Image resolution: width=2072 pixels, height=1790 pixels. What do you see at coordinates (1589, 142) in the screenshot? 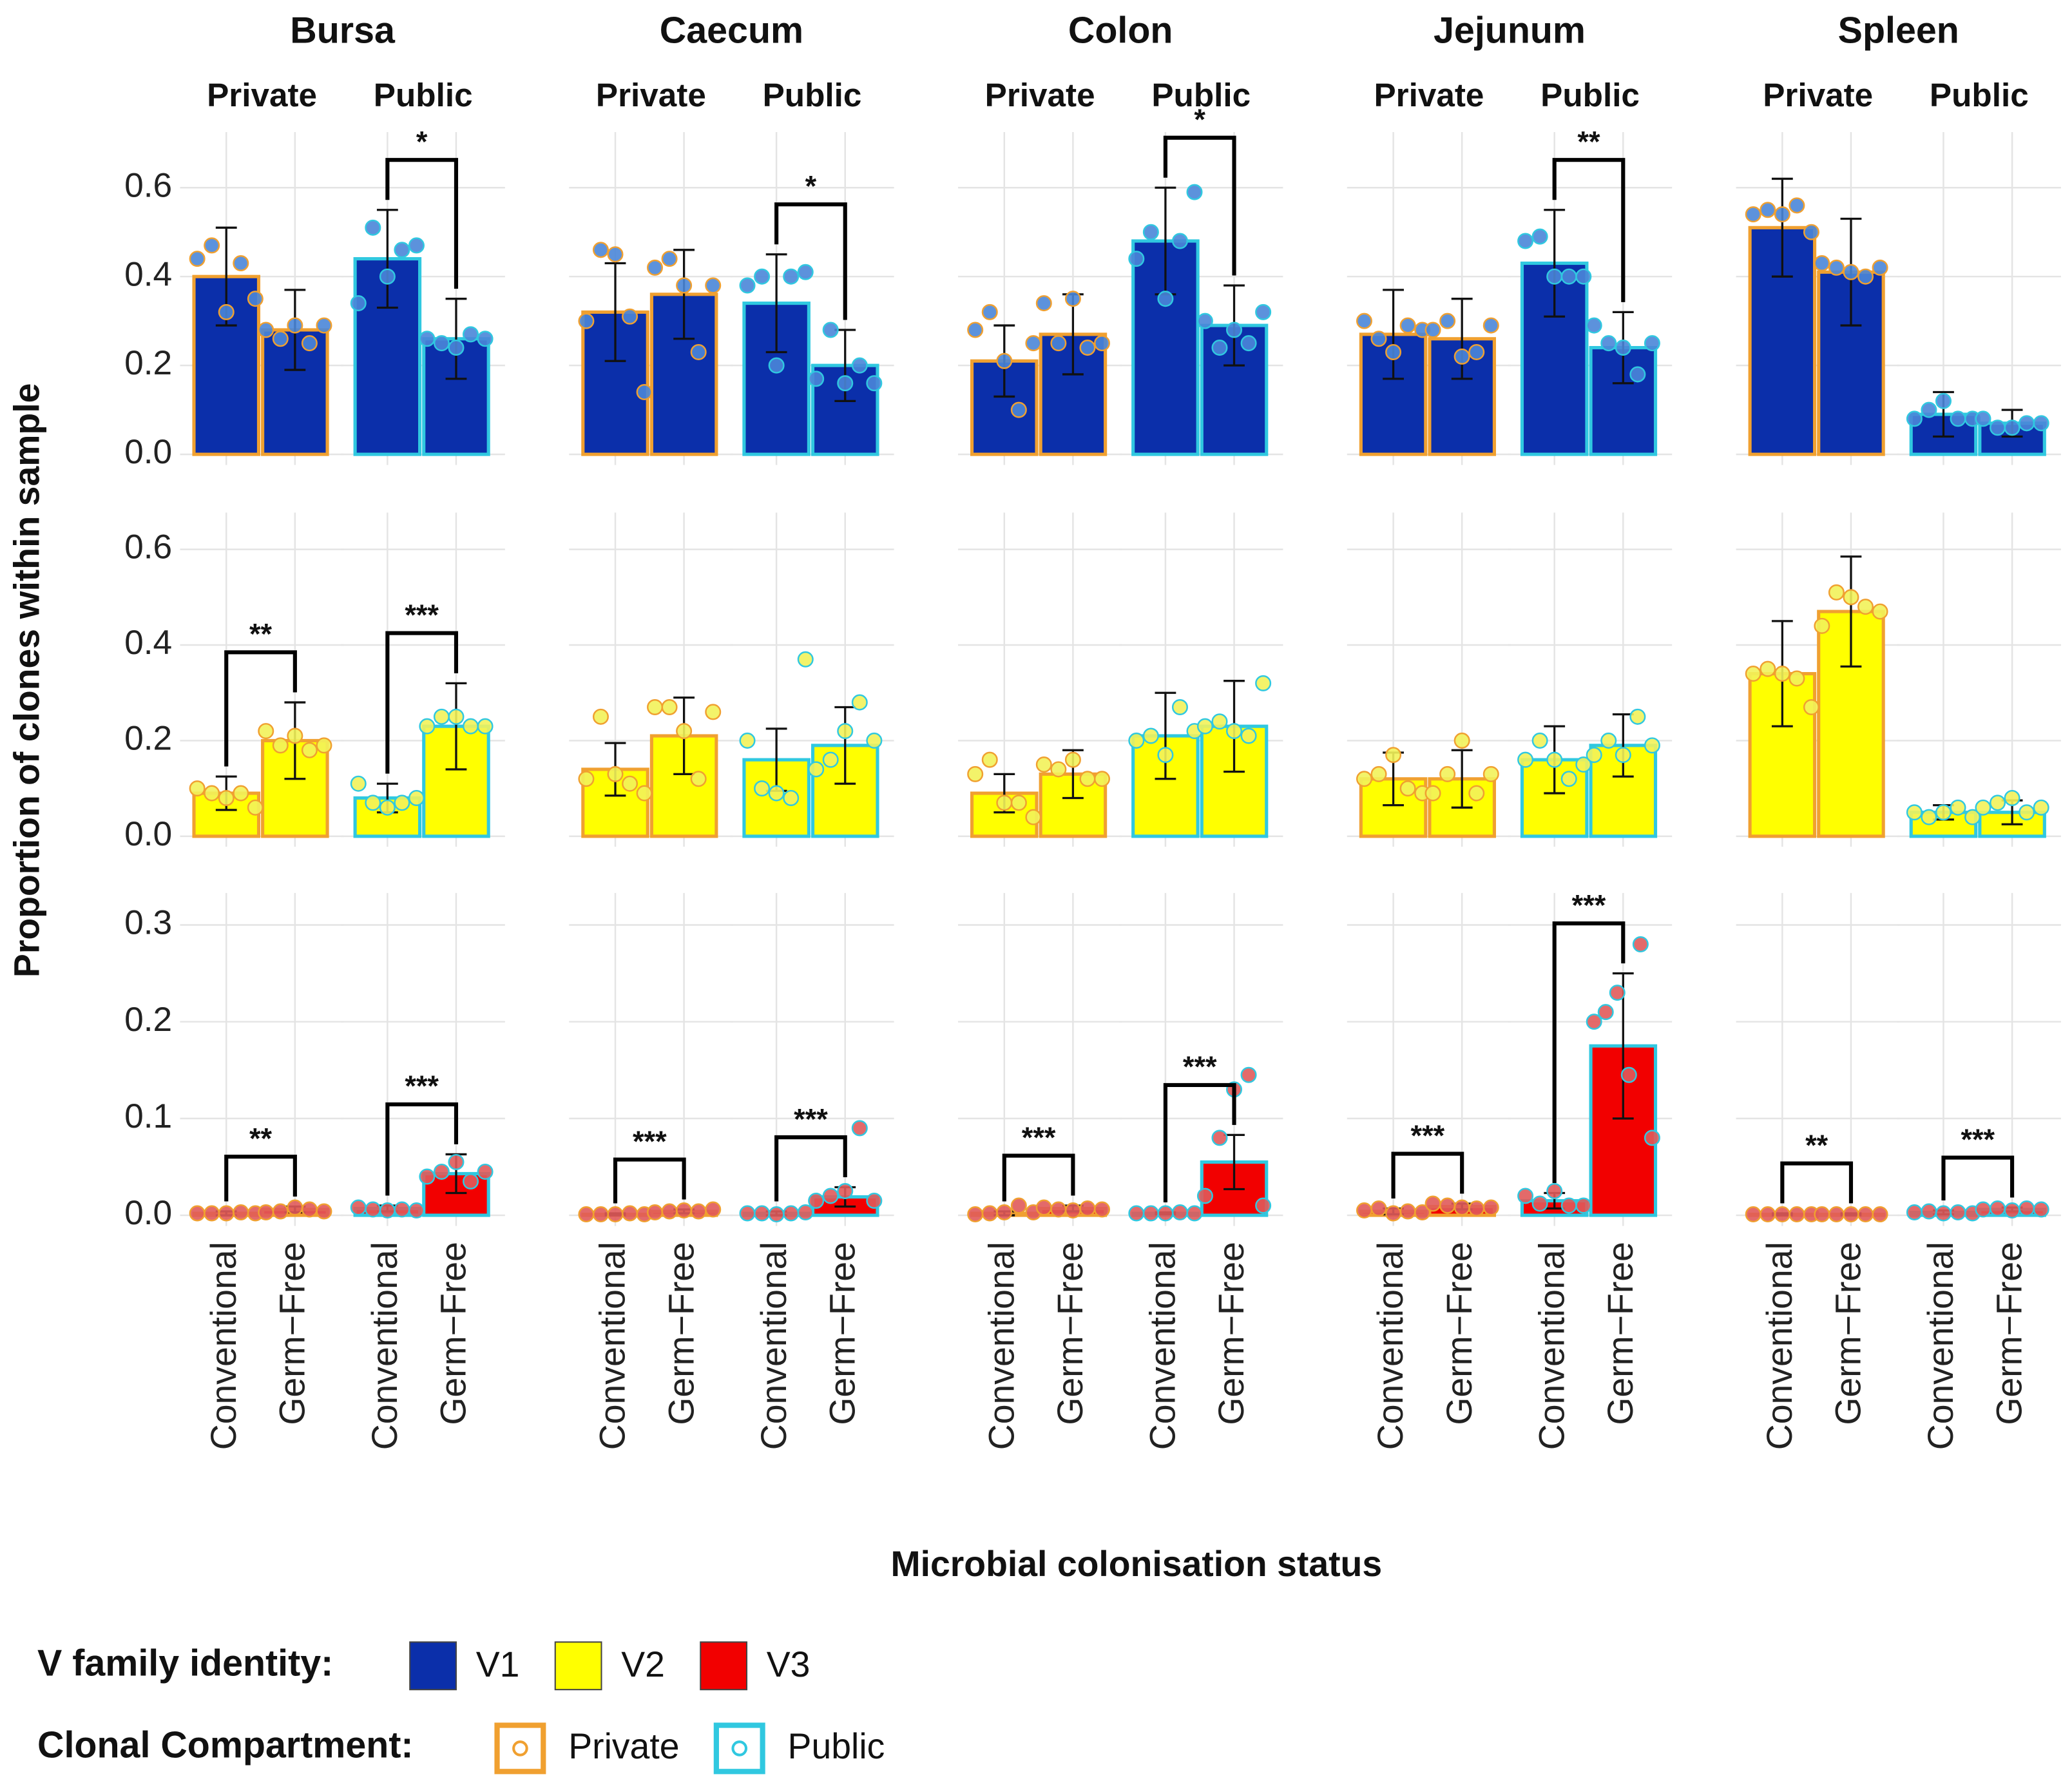
I see `significance-label: **` at bounding box center [1589, 142].